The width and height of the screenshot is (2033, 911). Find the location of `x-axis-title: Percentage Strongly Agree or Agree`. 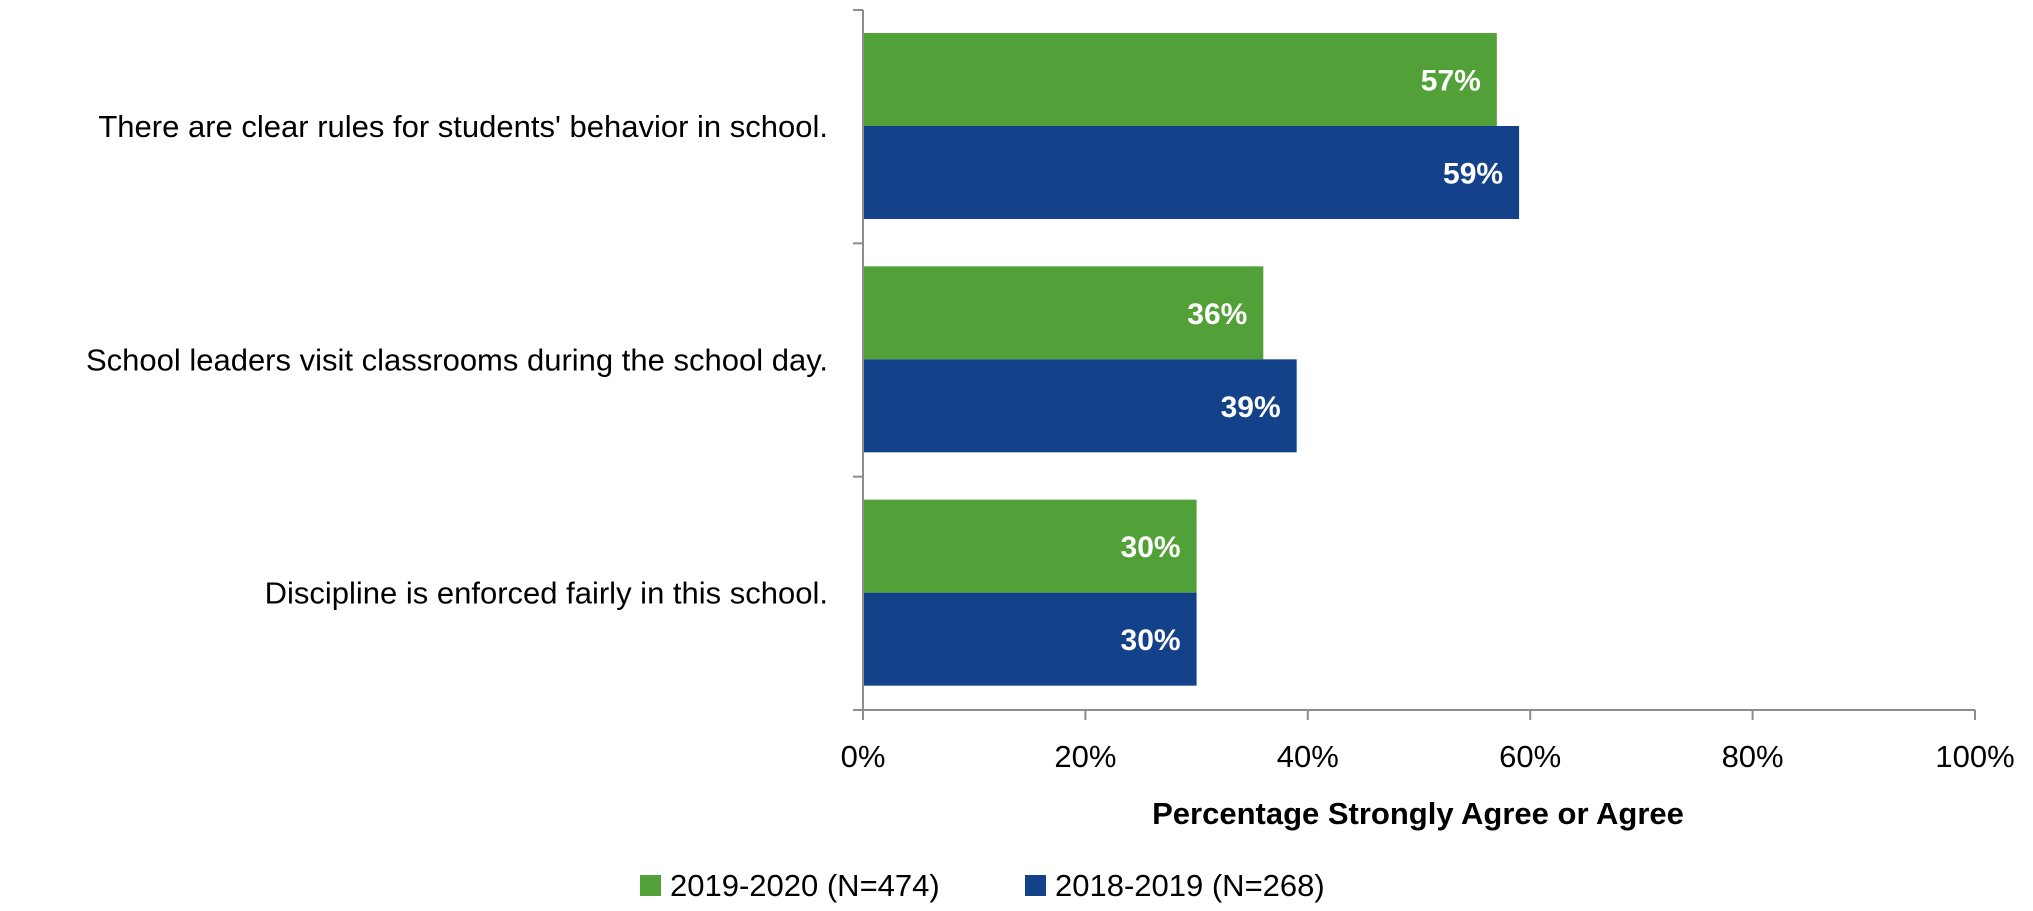

x-axis-title: Percentage Strongly Agree or Agree is located at coordinates (1418, 813).